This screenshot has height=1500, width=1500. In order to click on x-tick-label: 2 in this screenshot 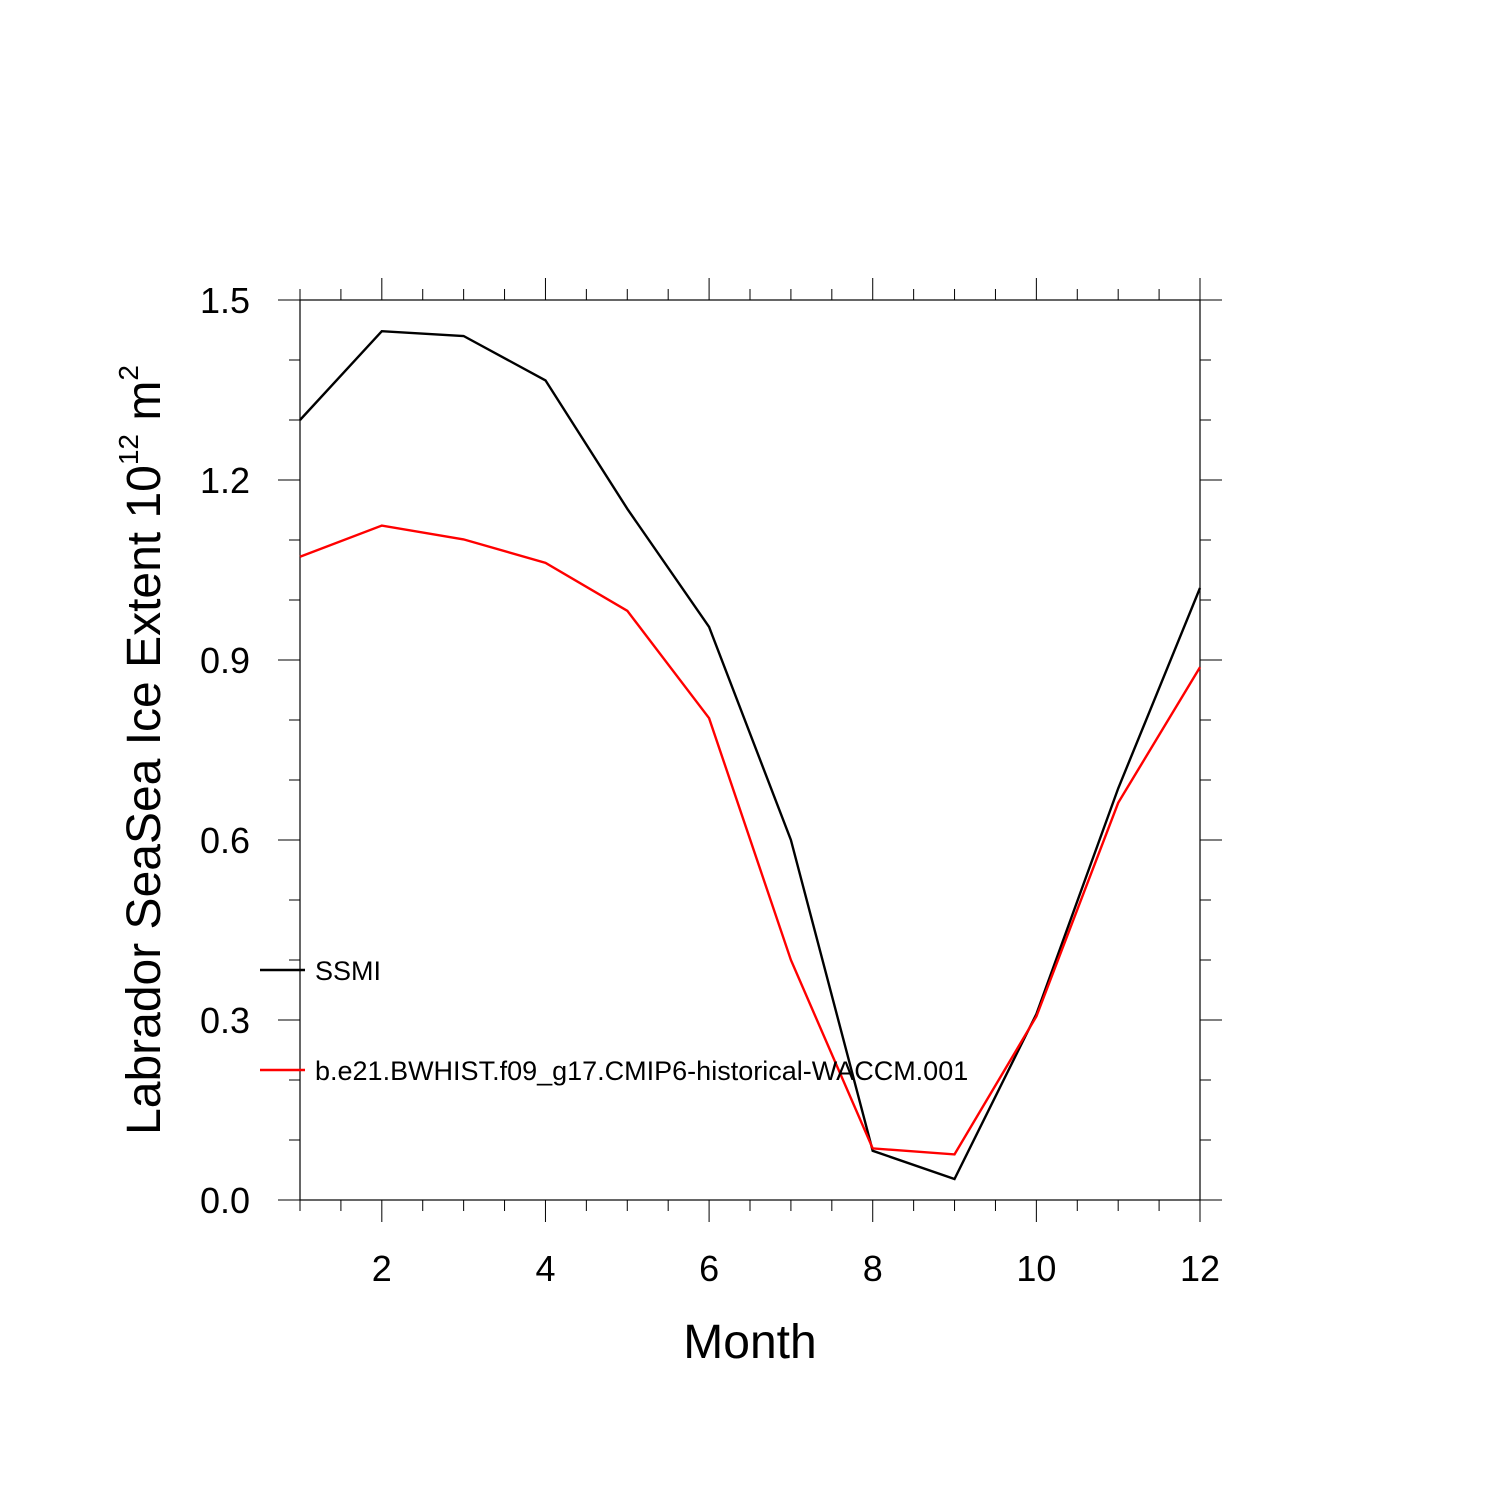, I will do `click(382, 1268)`.